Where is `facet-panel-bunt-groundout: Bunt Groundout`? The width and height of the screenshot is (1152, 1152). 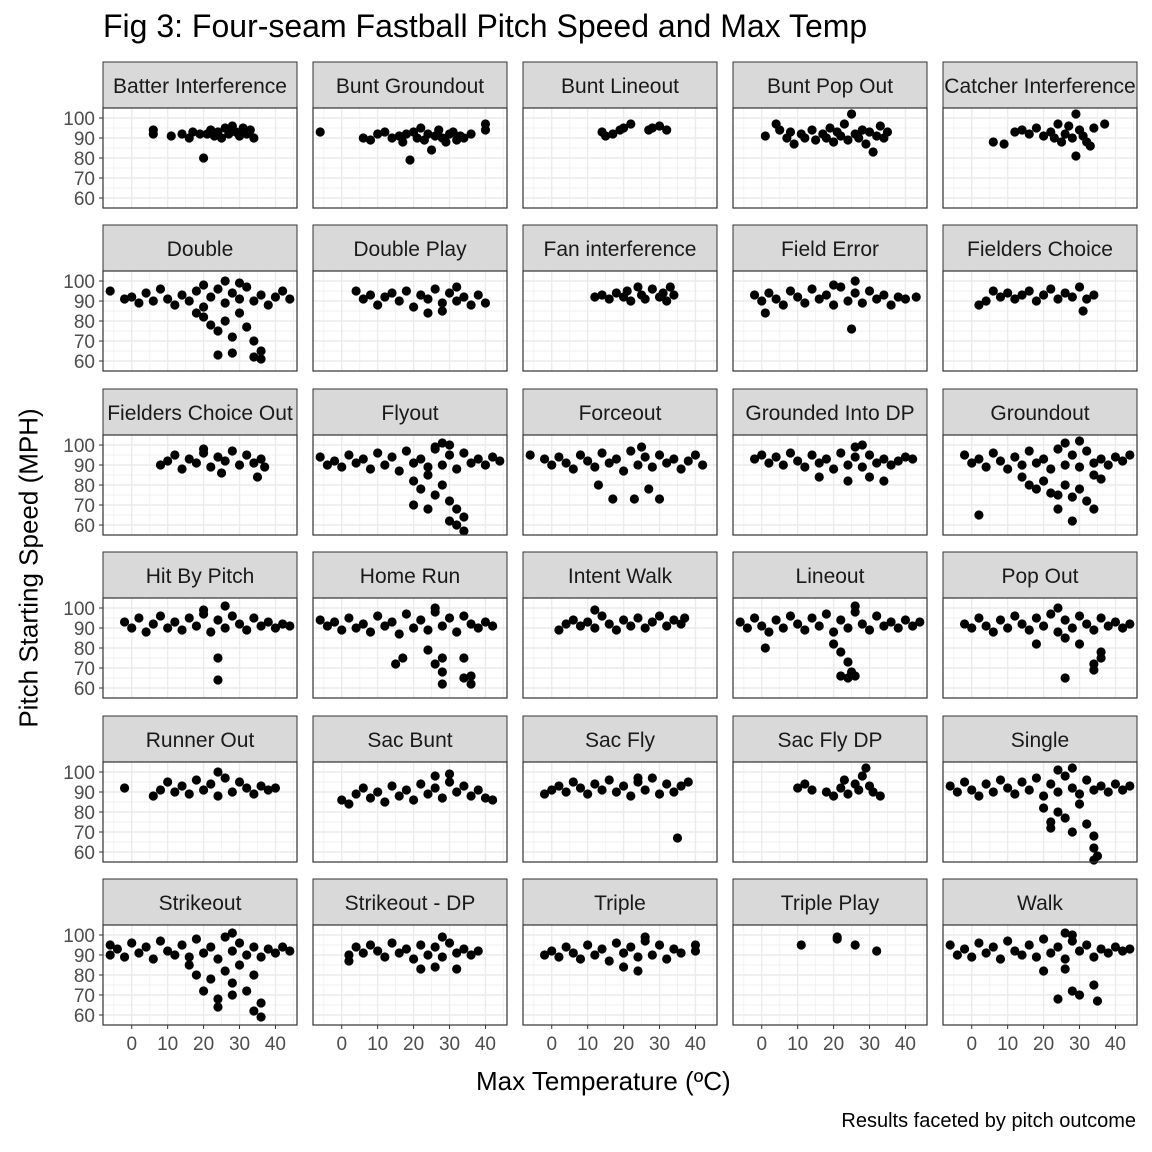 facet-panel-bunt-groundout: Bunt Groundout is located at coordinates (410, 135).